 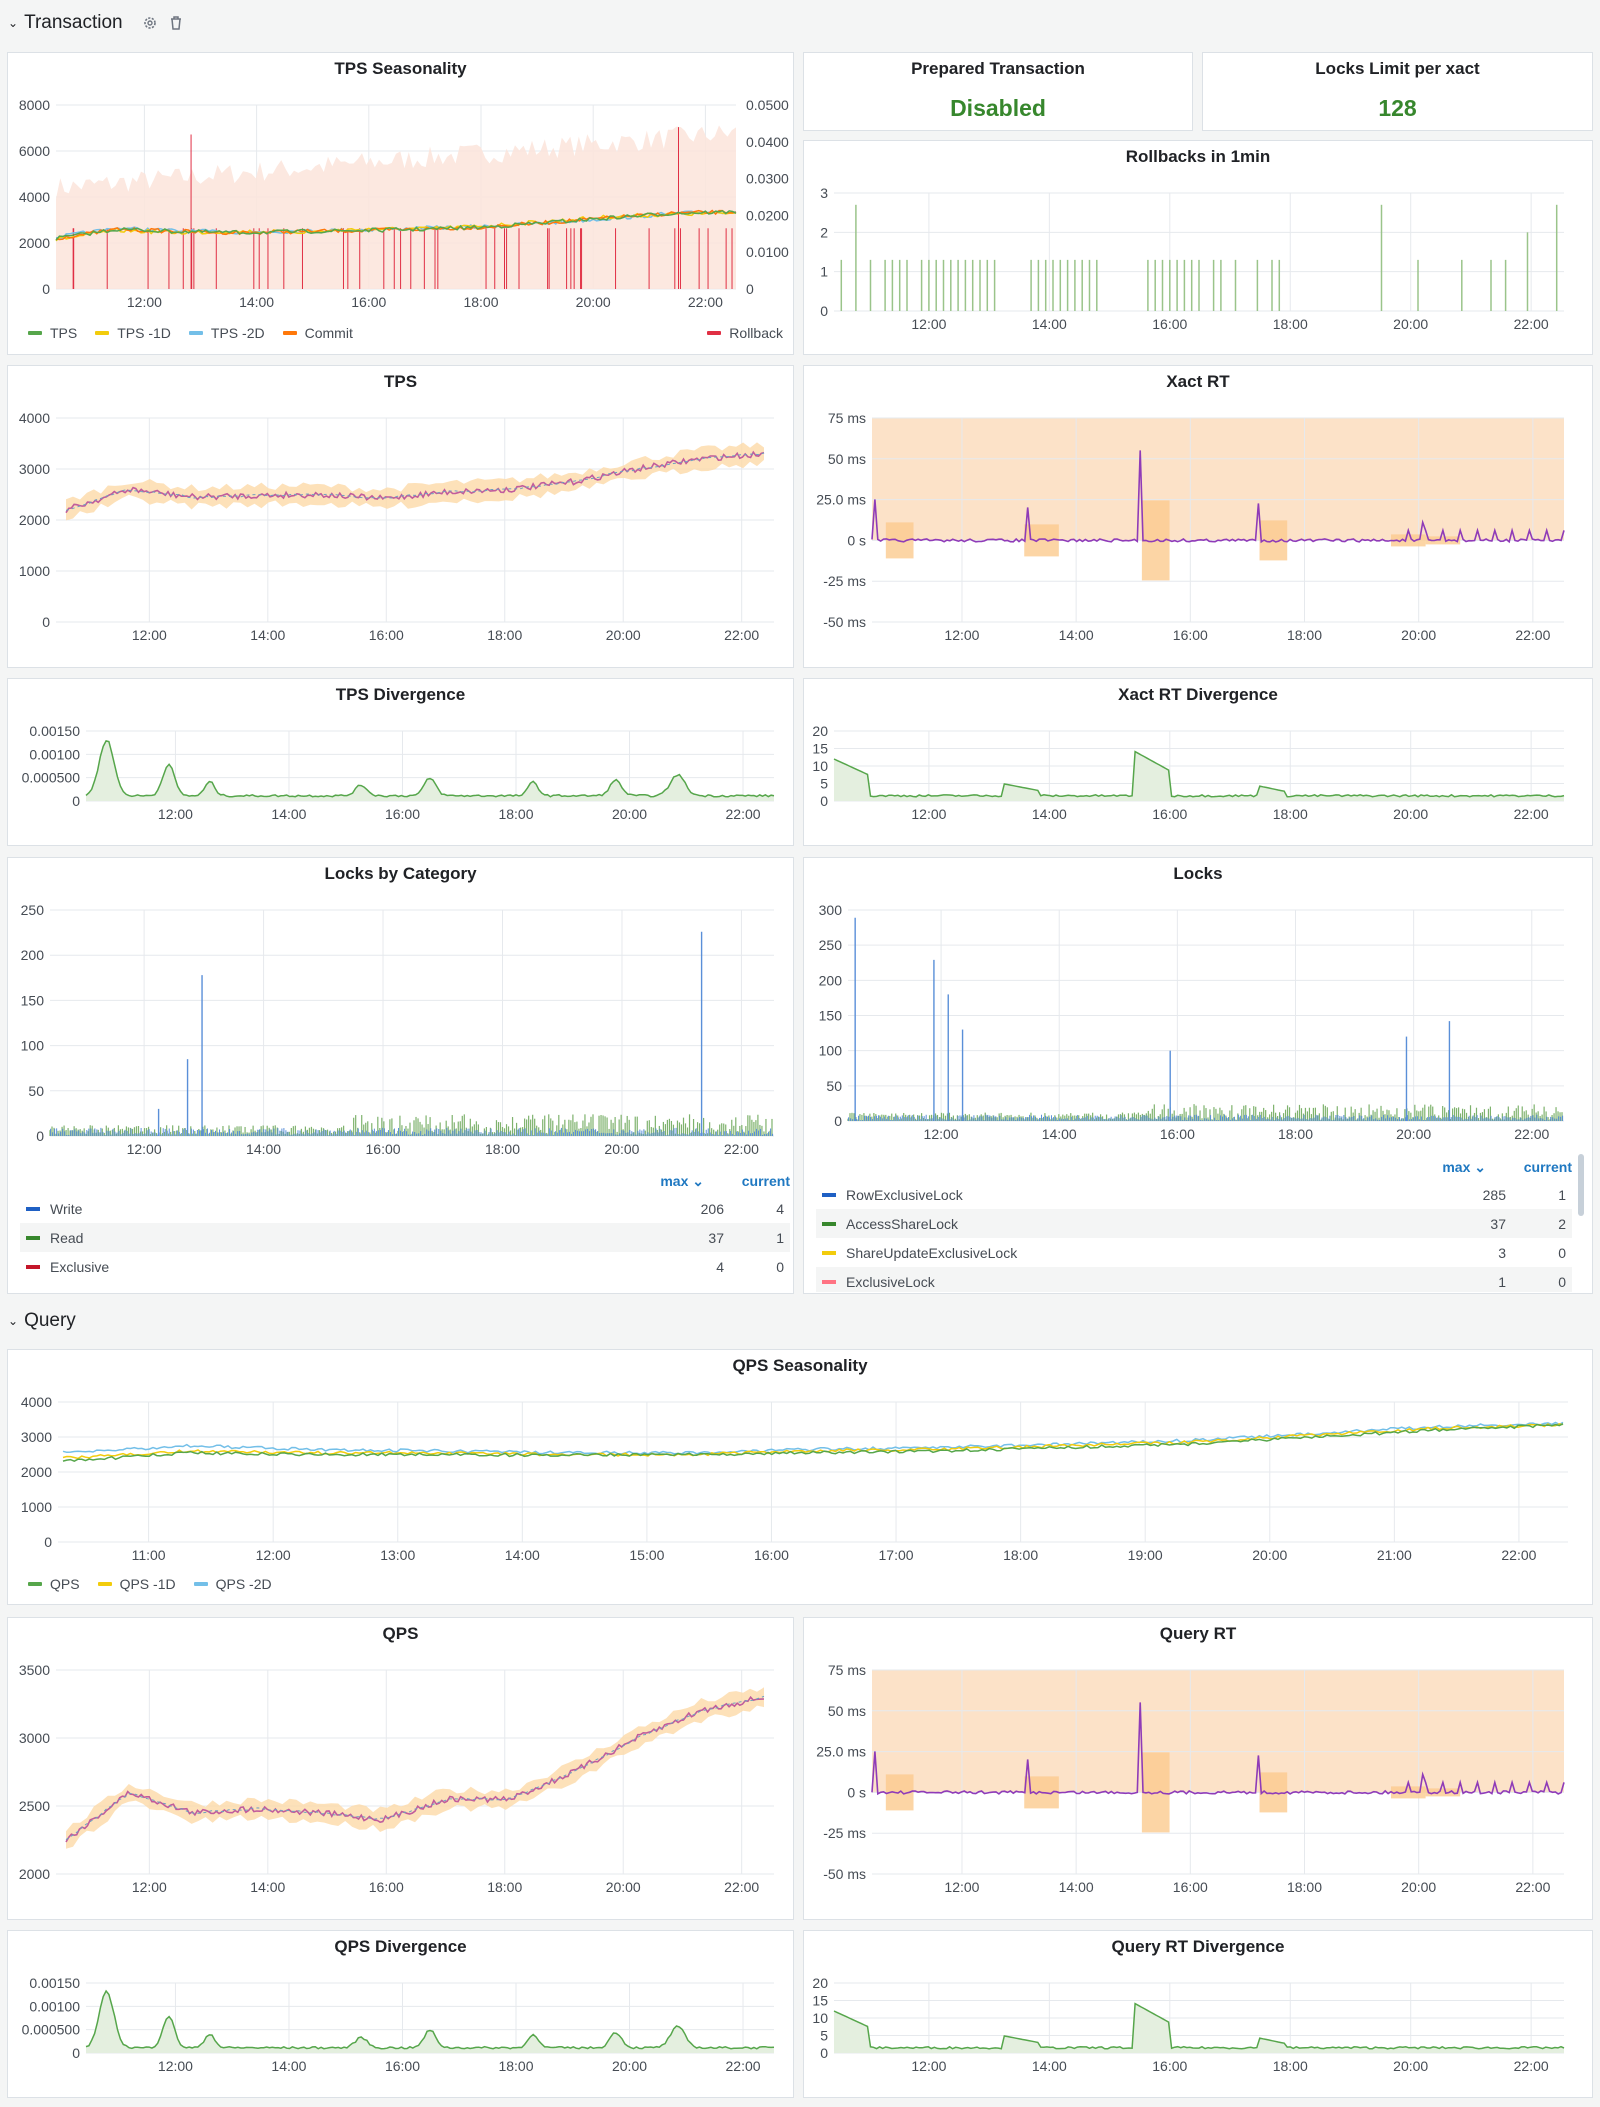 I want to click on reference-line, so click(x=415, y=481).